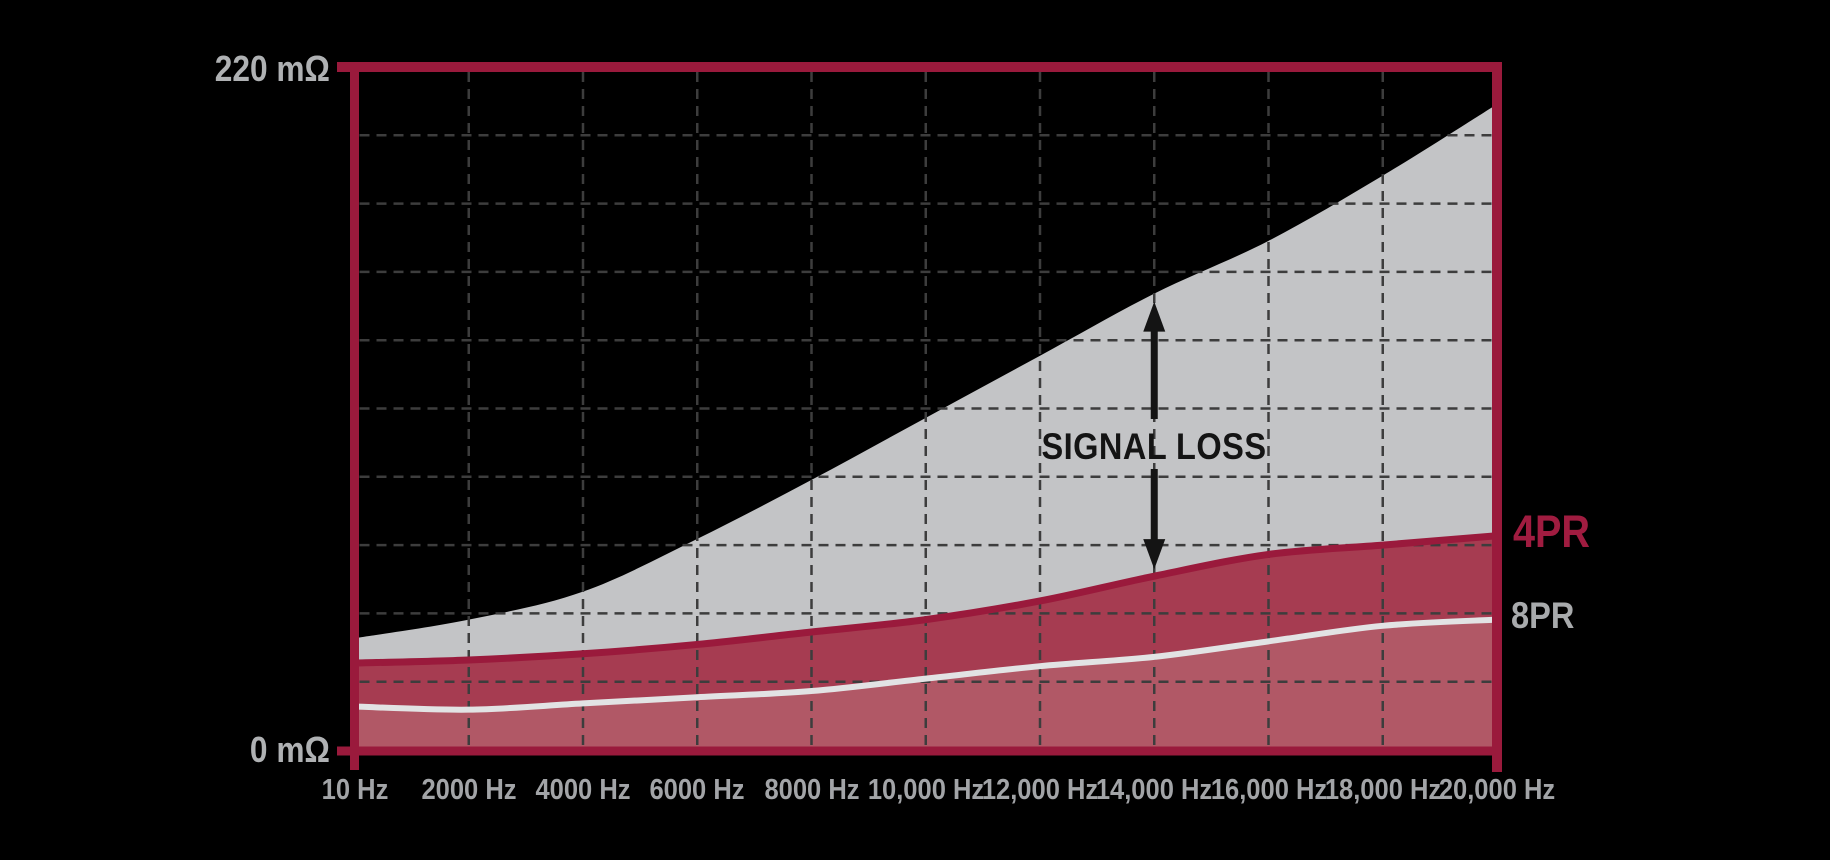  What do you see at coordinates (1154, 554) in the screenshot?
I see `signal-loss-arrow-down-head` at bounding box center [1154, 554].